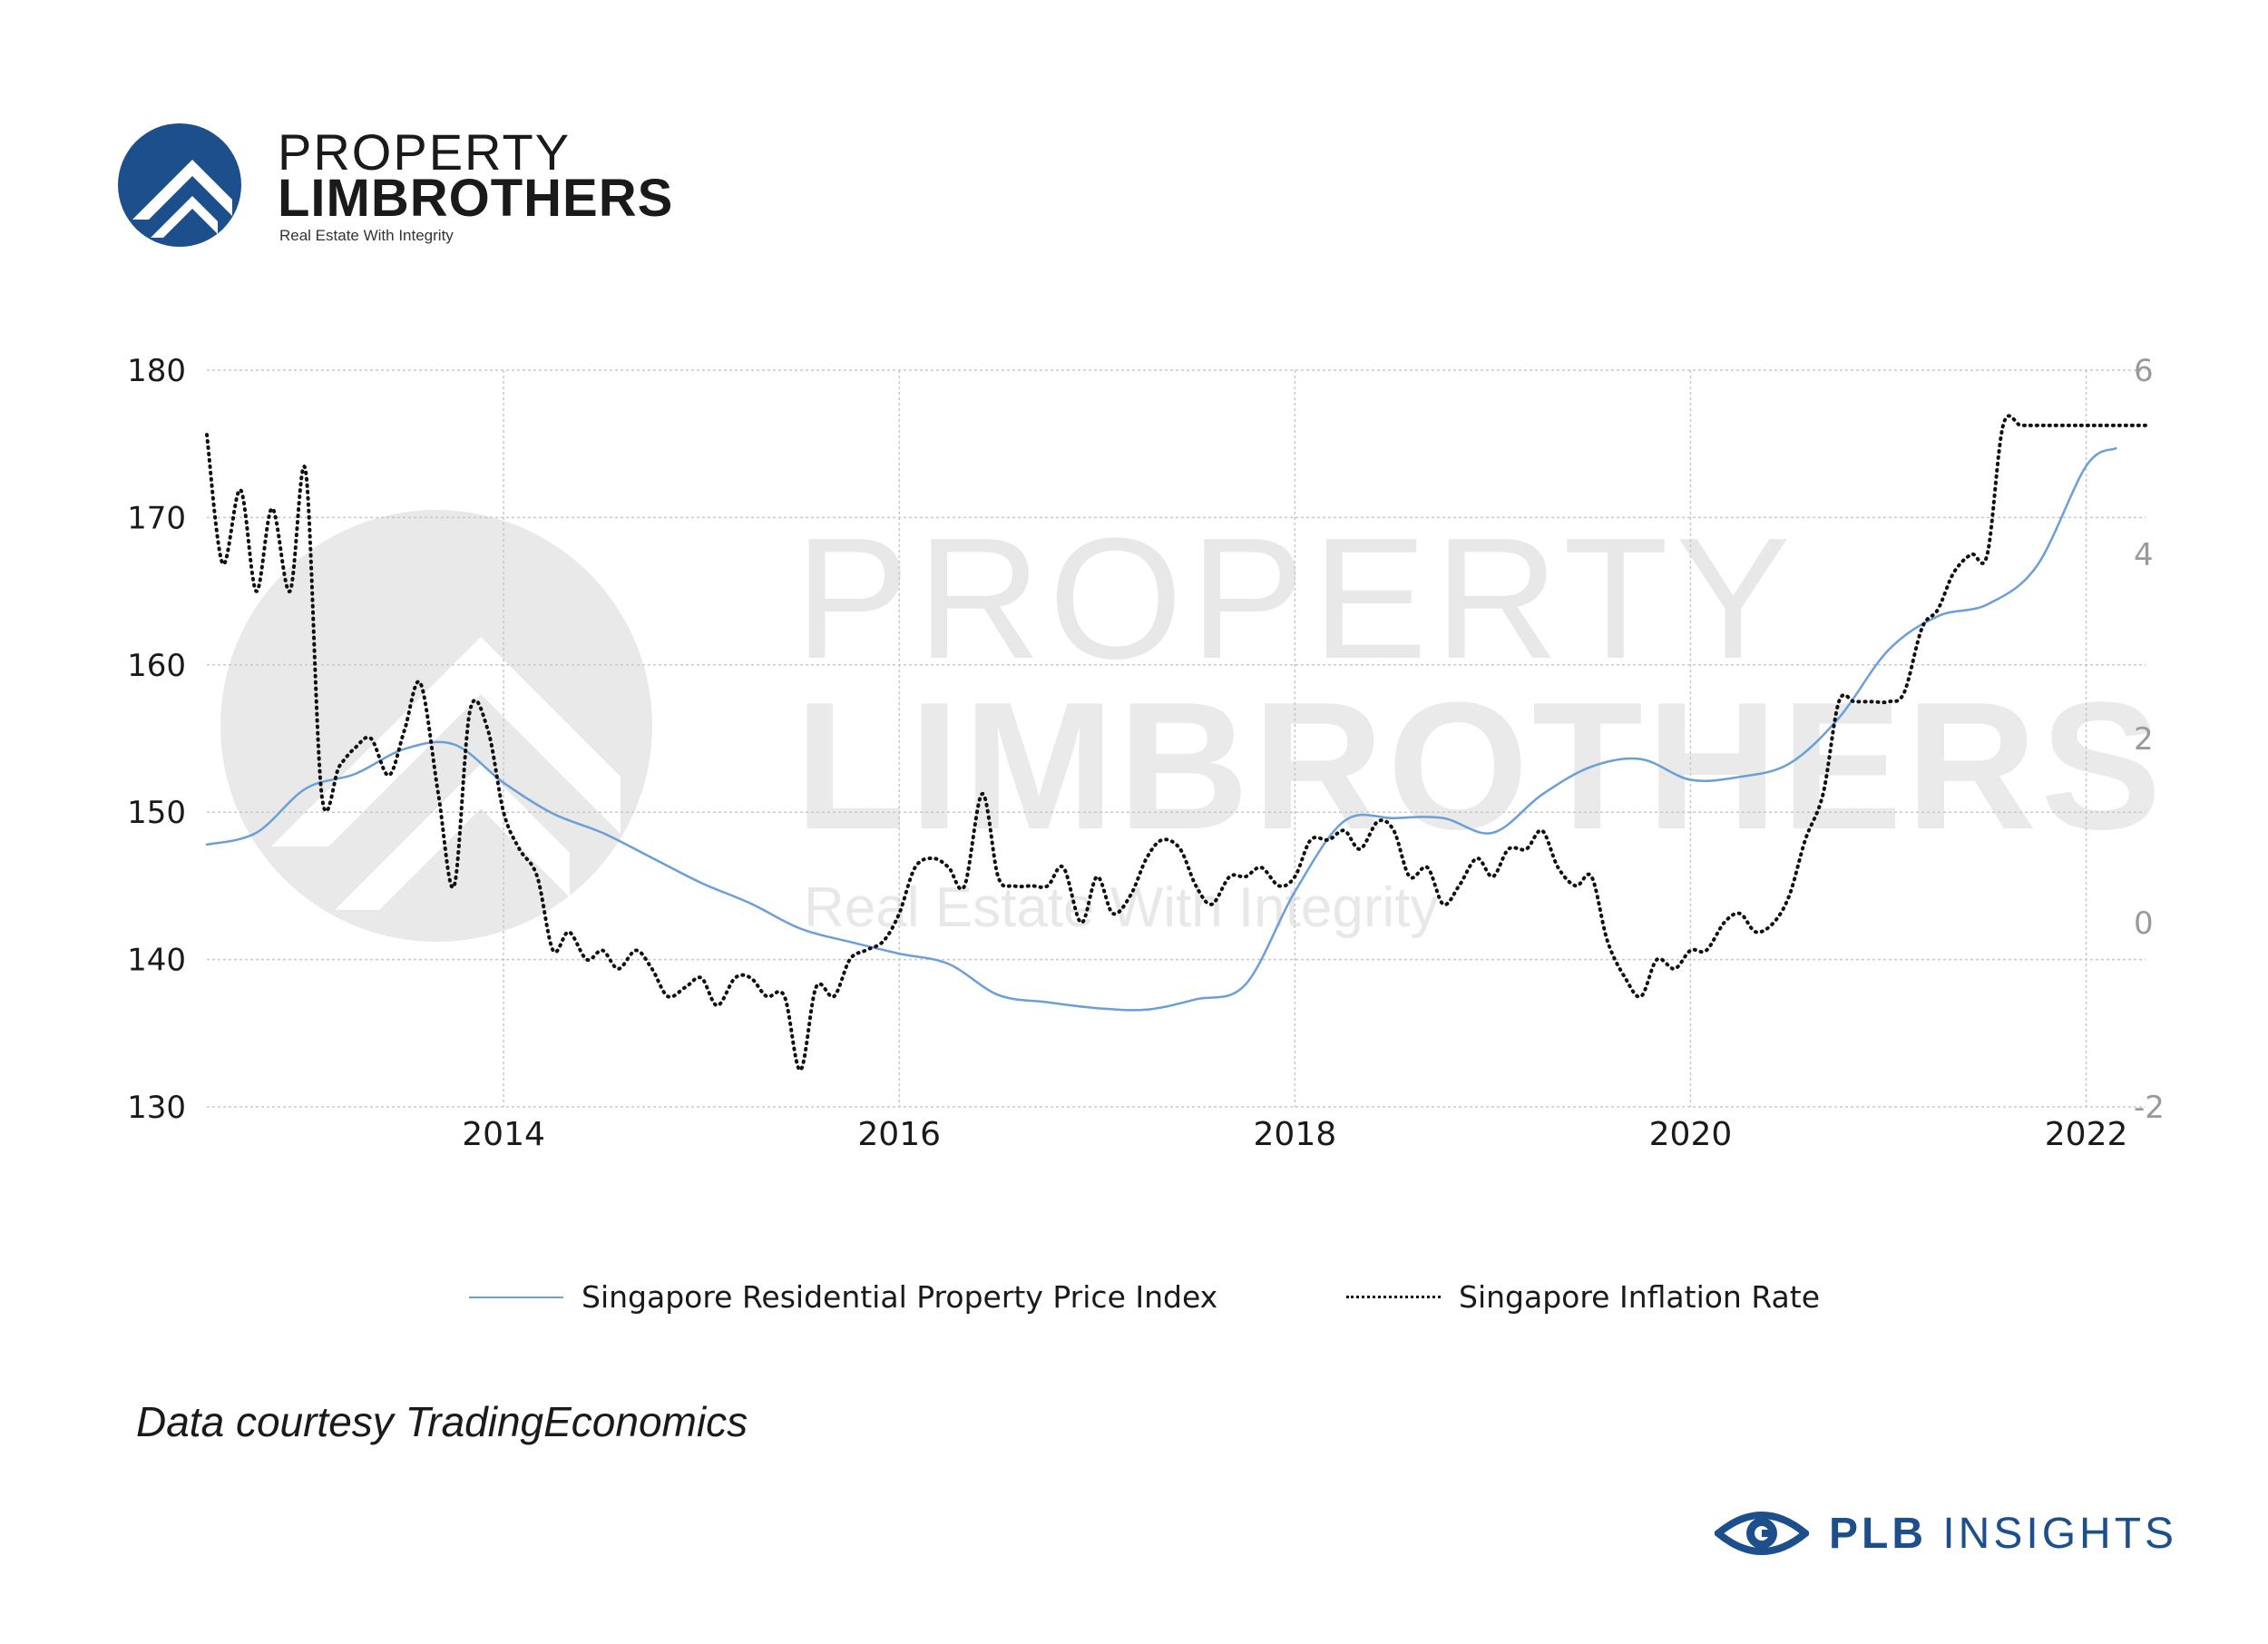 The height and width of the screenshot is (1644, 2268). Describe the element at coordinates (157, 1108) in the screenshot. I see `left-tick-label: 130` at that location.